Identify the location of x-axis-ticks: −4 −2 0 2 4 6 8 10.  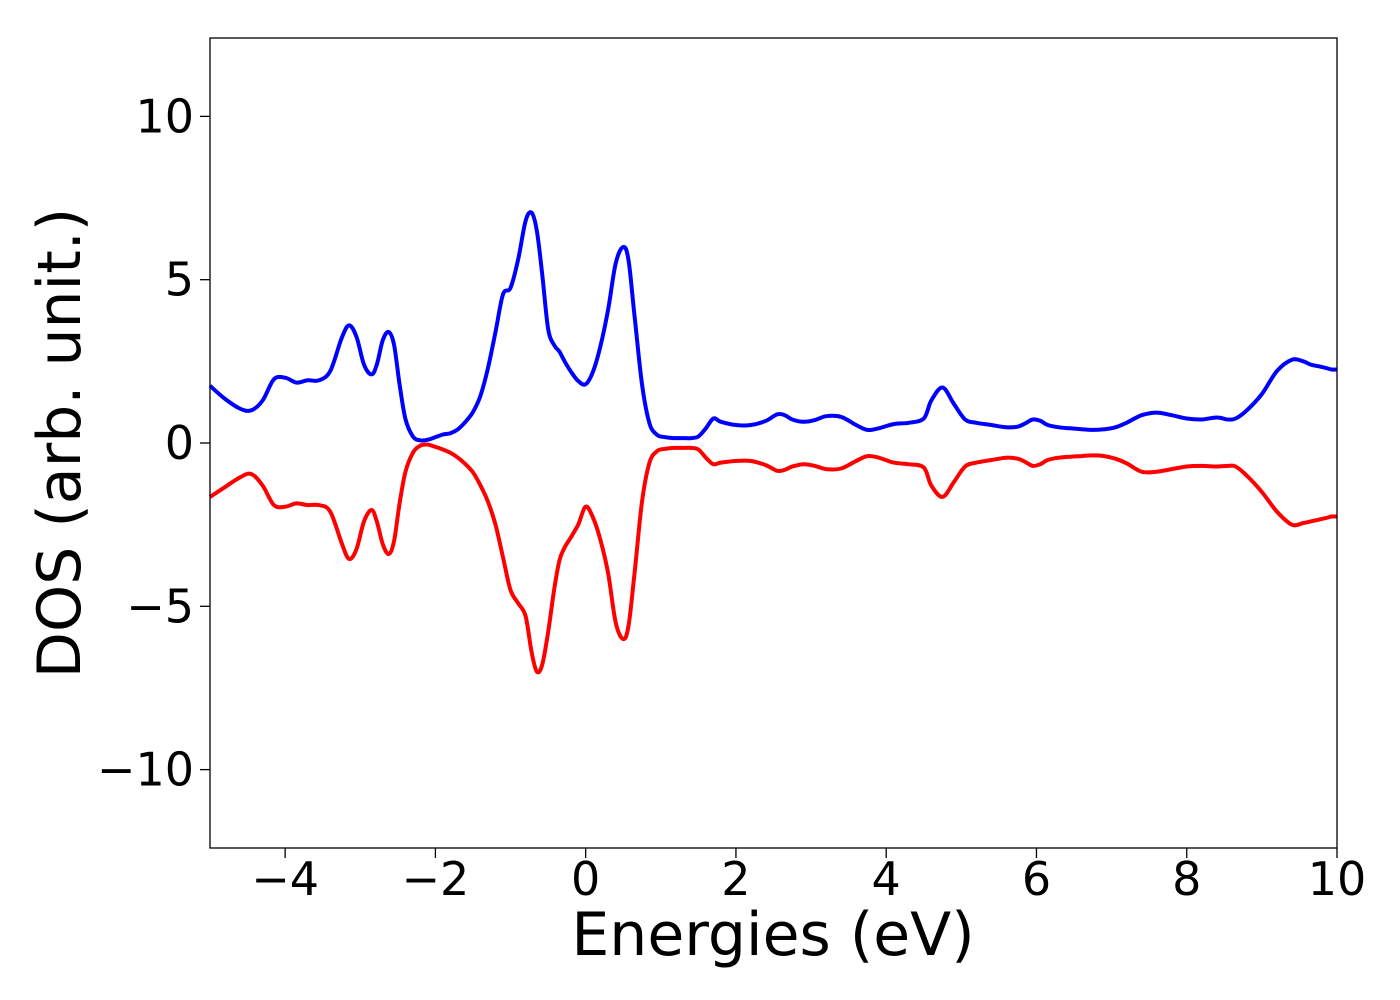
(808, 877).